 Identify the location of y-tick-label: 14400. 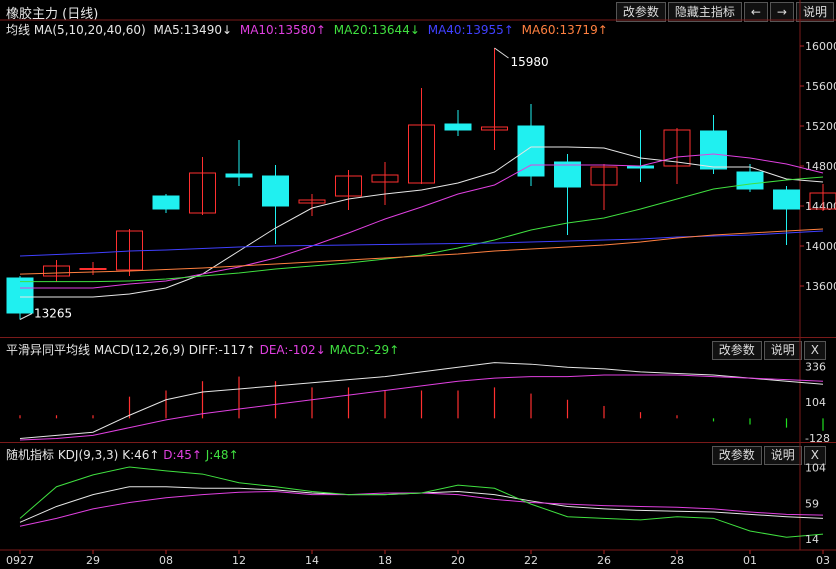
(820, 206).